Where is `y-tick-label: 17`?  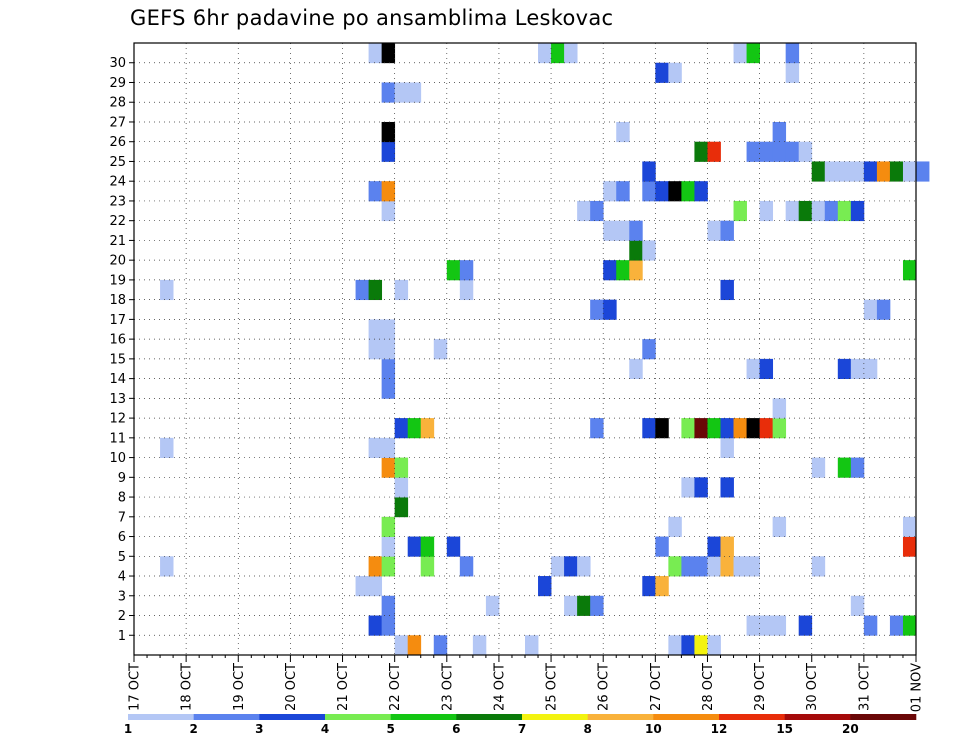 y-tick-label: 17 is located at coordinates (117, 320).